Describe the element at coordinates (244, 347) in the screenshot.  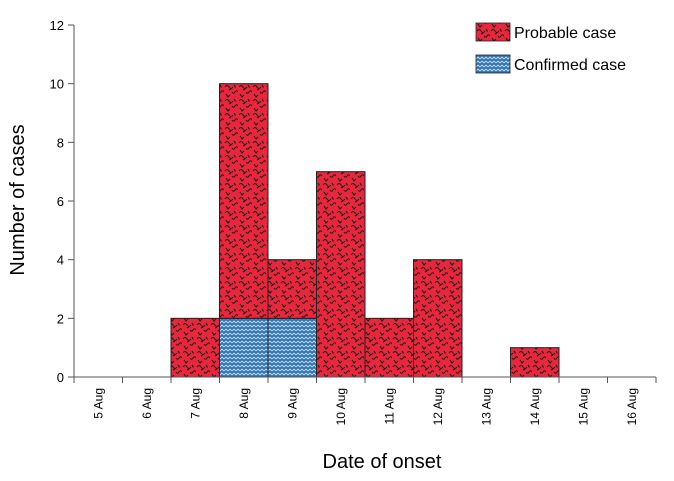
I see `bar-confirmed-case-8-aug` at that location.